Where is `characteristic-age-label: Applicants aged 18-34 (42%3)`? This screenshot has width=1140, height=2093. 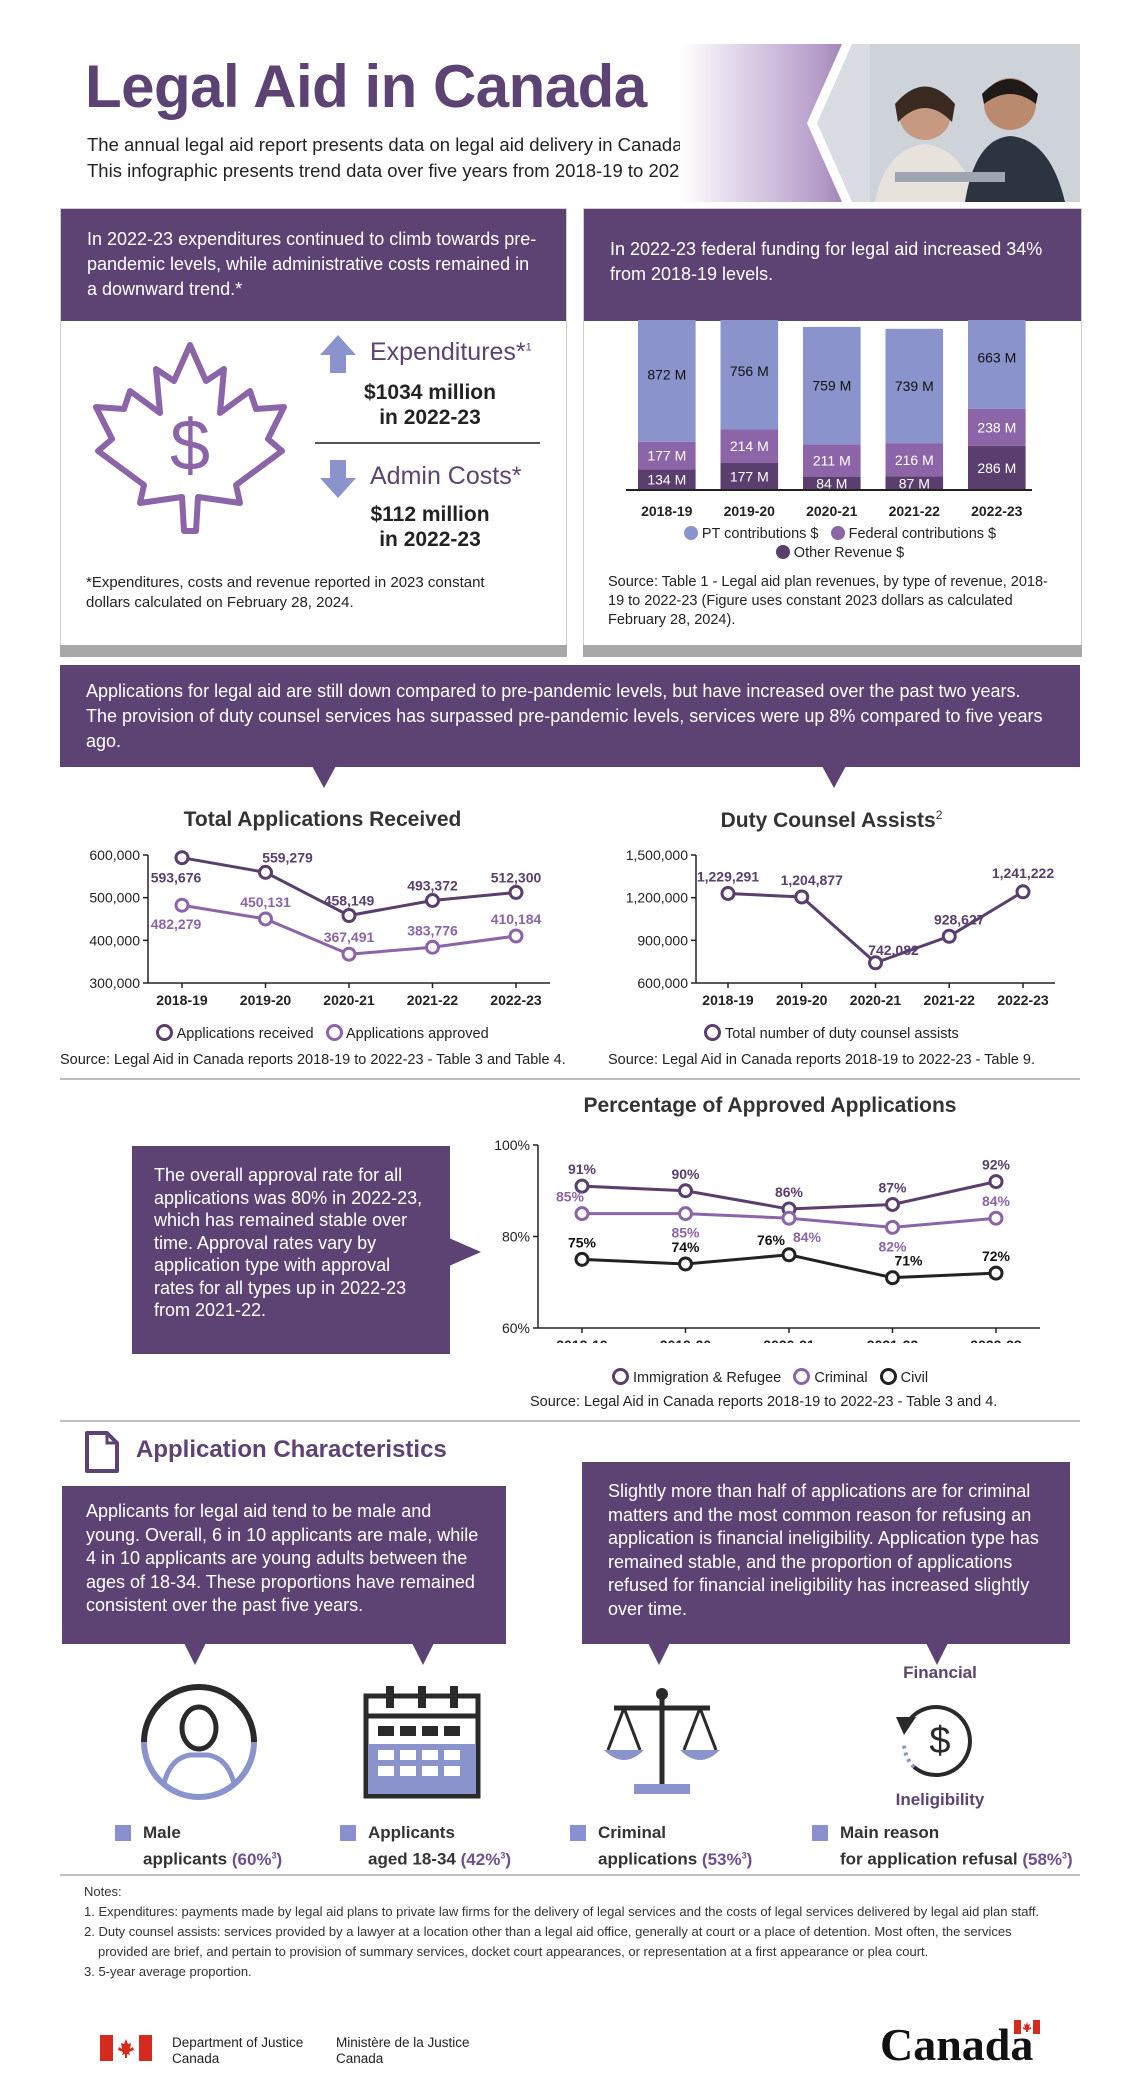
characteristic-age-label: Applicants aged 18-34 (42%3) is located at coordinates (439, 1846).